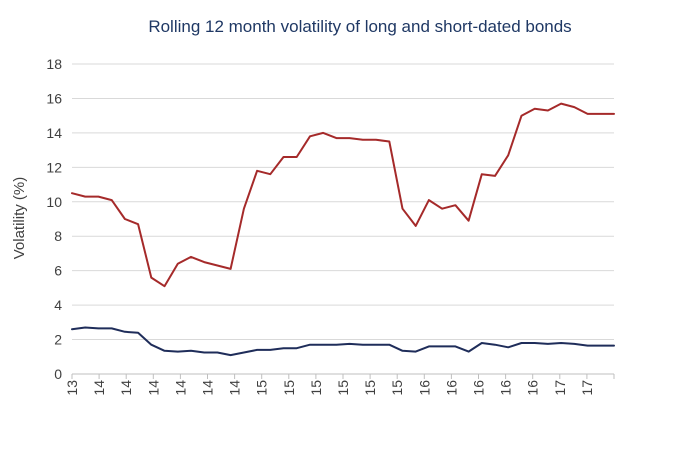  Describe the element at coordinates (72, 388) in the screenshot. I see `x-tick-label: 13` at that location.